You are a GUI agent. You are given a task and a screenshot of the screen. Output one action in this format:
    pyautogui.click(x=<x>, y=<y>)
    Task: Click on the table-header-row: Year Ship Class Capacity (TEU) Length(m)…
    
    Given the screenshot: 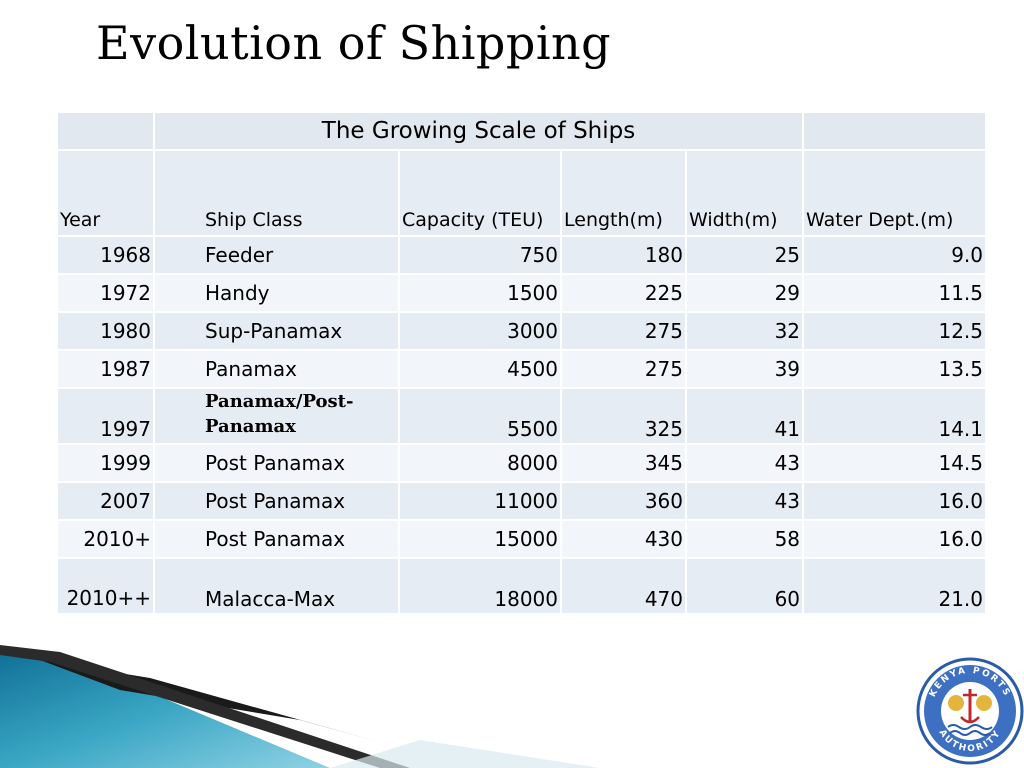 What is the action you would take?
    pyautogui.click(x=522, y=193)
    